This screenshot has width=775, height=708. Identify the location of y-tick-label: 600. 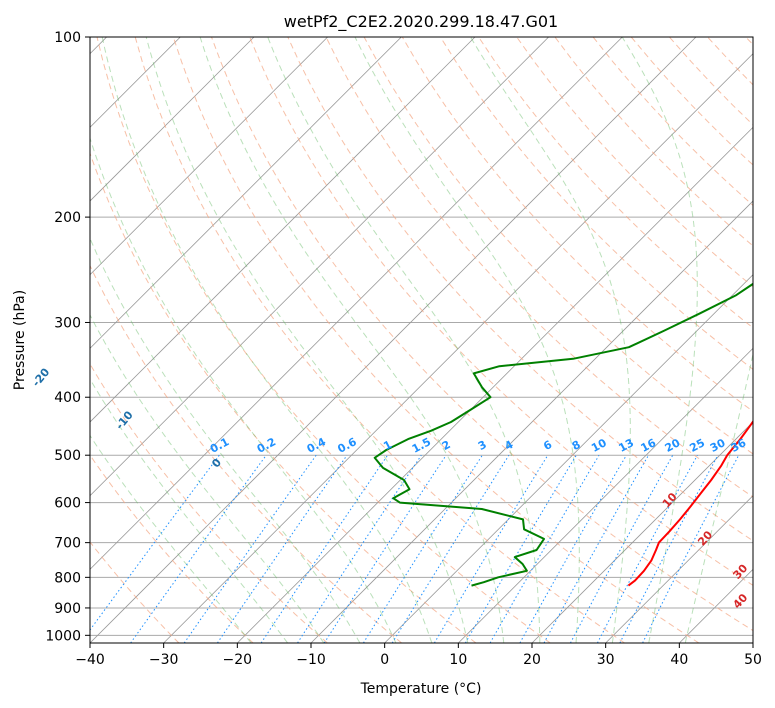
(67, 504).